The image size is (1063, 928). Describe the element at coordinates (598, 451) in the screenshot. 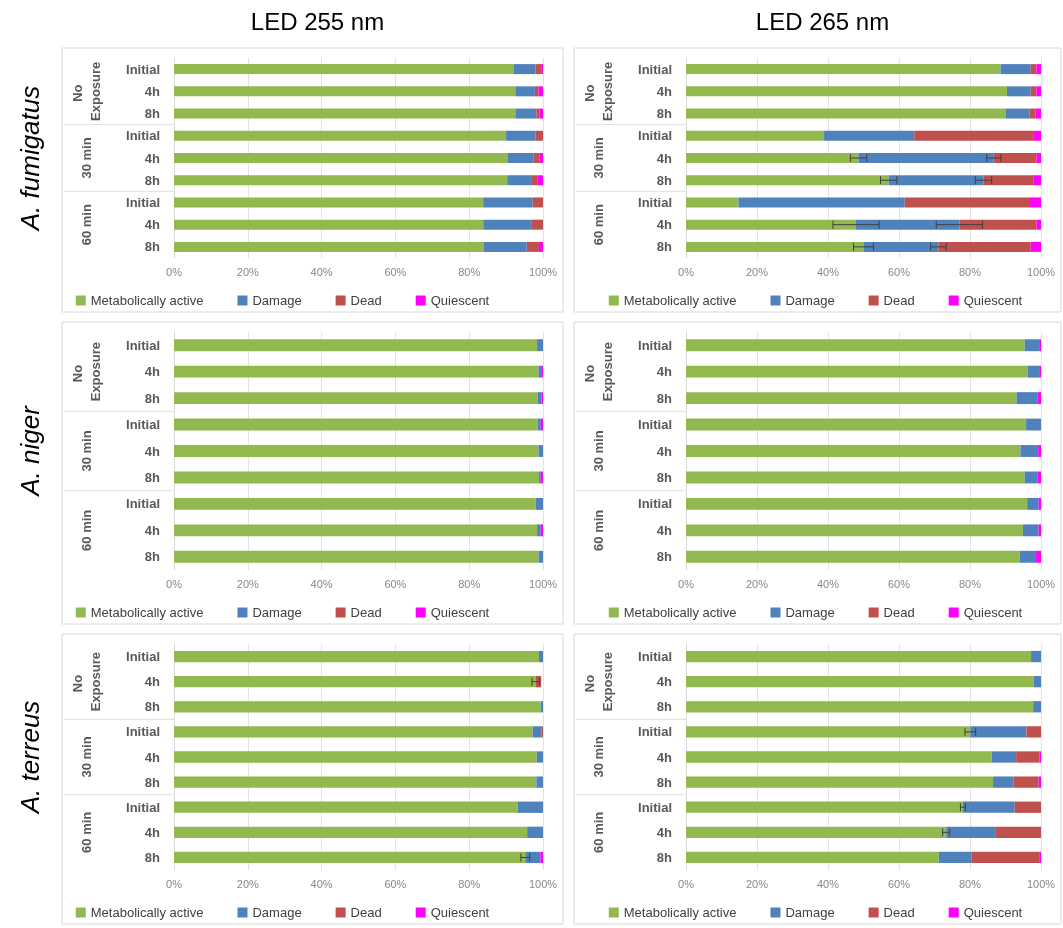

I see `text: 30 min` at that location.